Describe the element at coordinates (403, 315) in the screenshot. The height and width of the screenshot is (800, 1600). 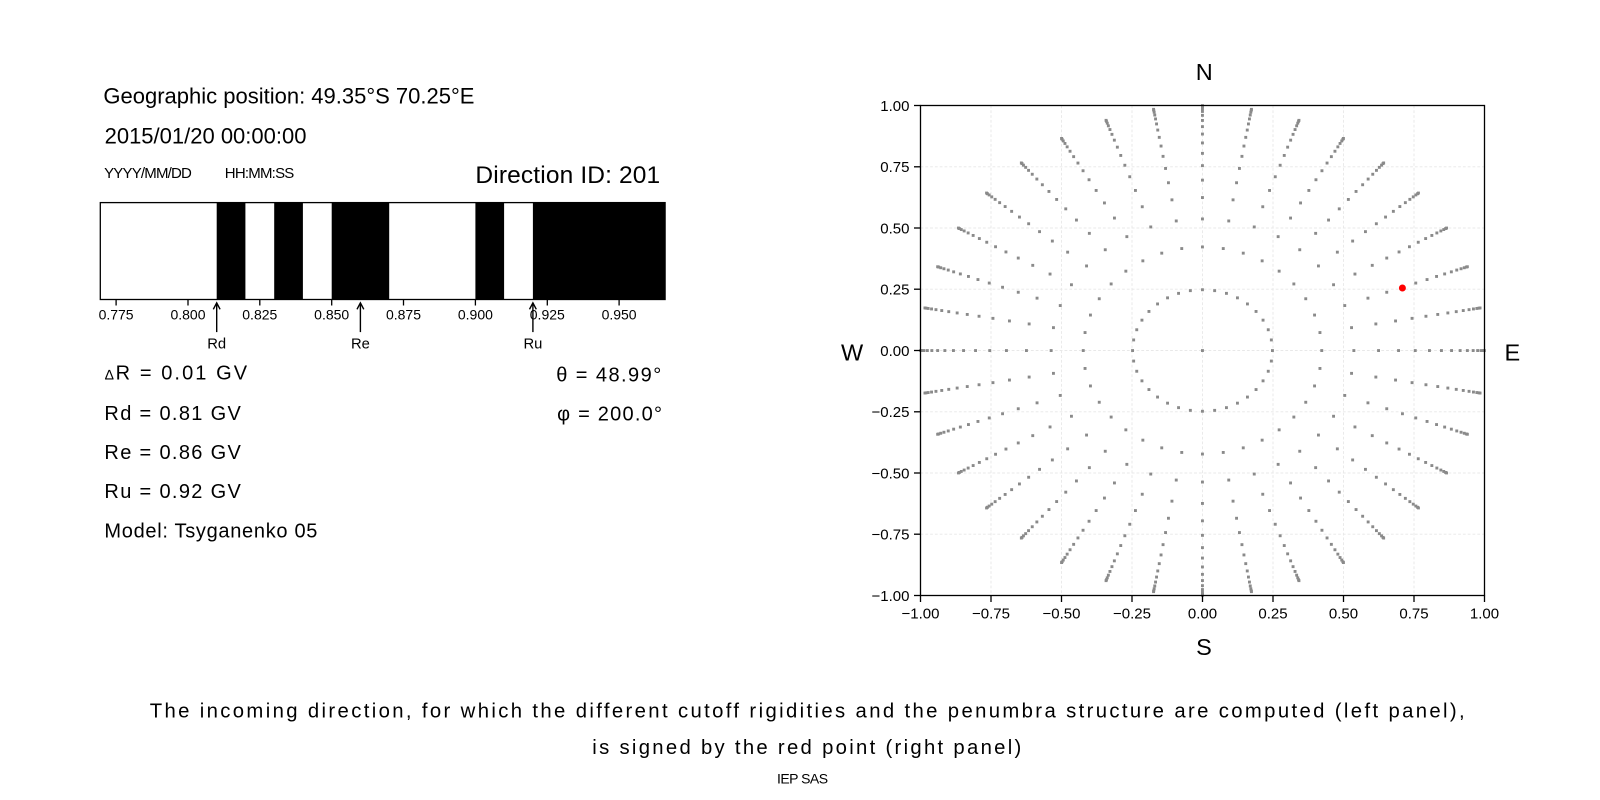
I see `svg-text: 0.875` at that location.